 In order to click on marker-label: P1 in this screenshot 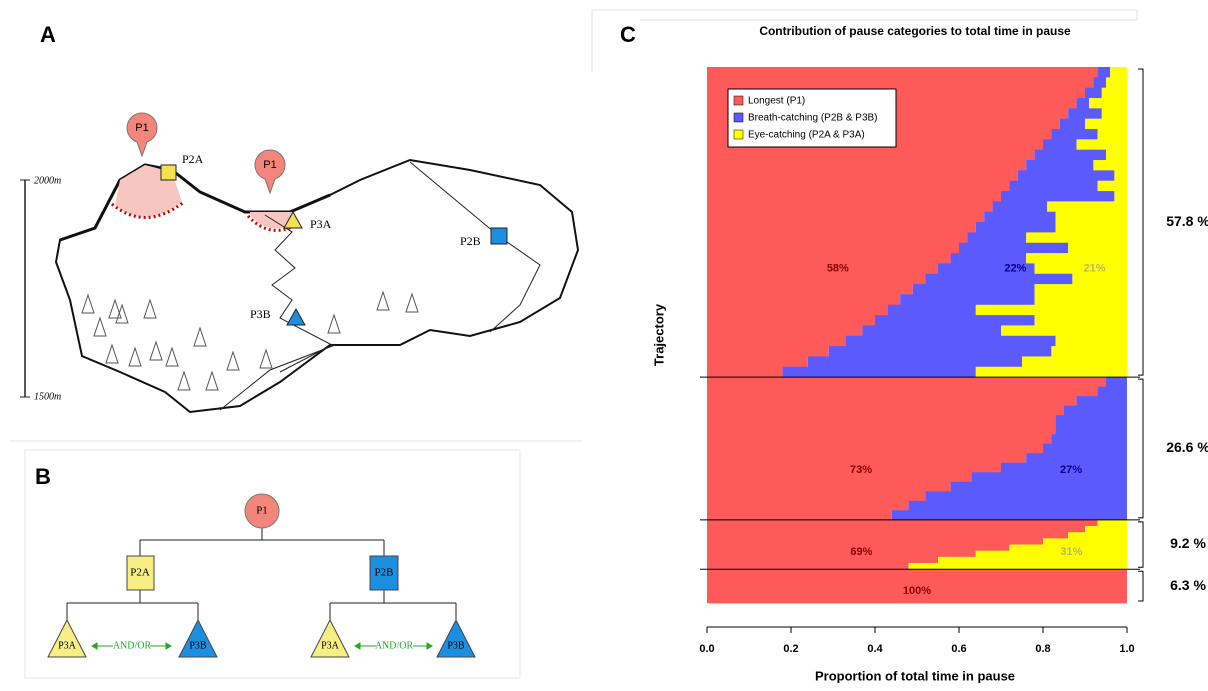, I will do `click(141, 128)`.